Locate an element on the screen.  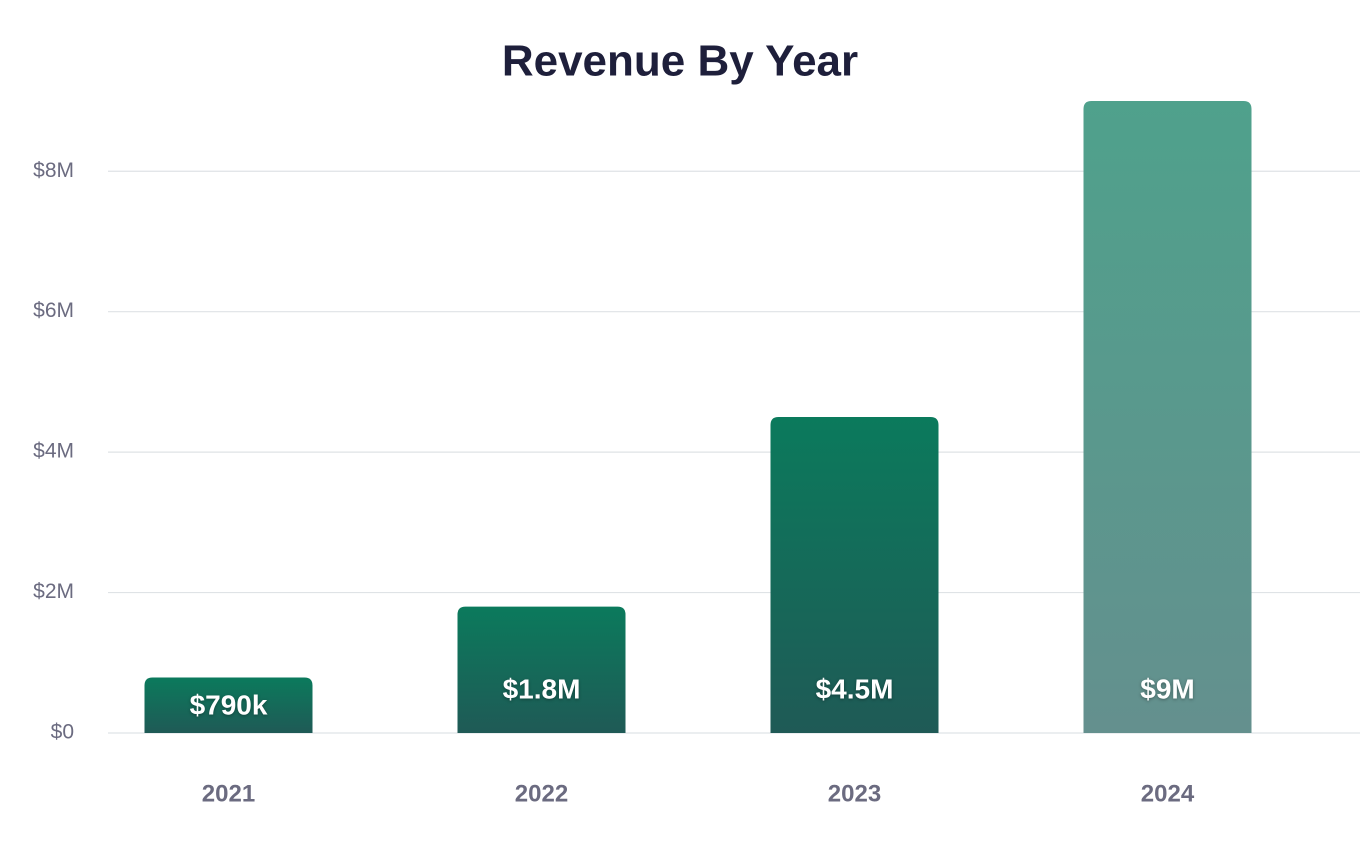
y-tick-label: $2M is located at coordinates (53, 591).